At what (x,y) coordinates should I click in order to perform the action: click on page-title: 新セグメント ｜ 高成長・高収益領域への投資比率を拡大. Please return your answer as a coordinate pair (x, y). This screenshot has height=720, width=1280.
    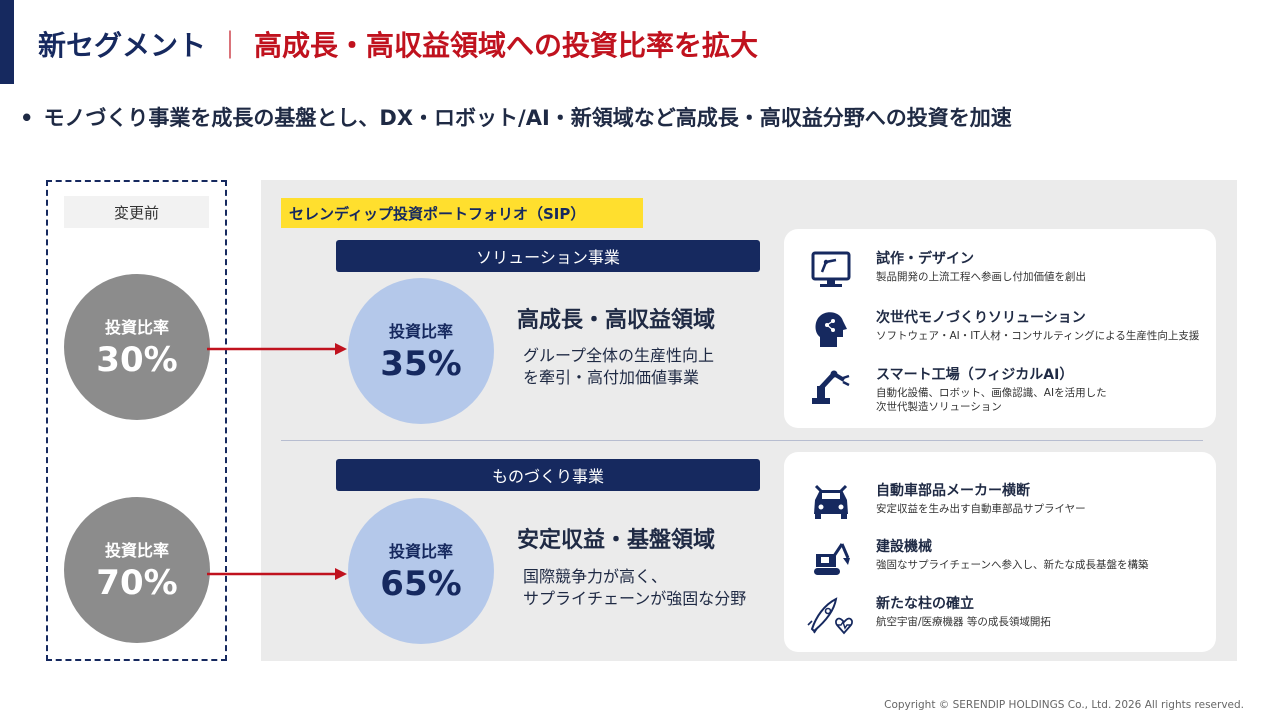
    Looking at the image, I should click on (398, 44).